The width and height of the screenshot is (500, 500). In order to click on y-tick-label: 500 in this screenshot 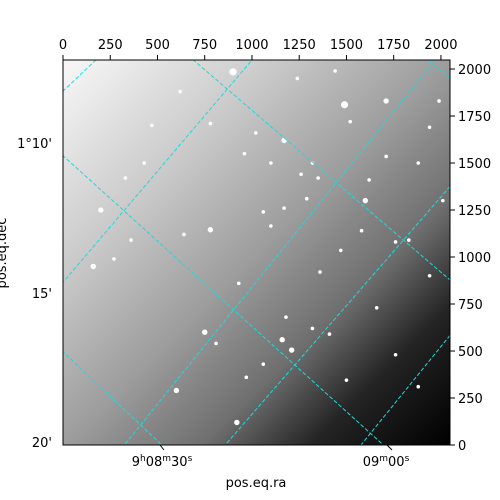, I will do `click(470, 352)`.